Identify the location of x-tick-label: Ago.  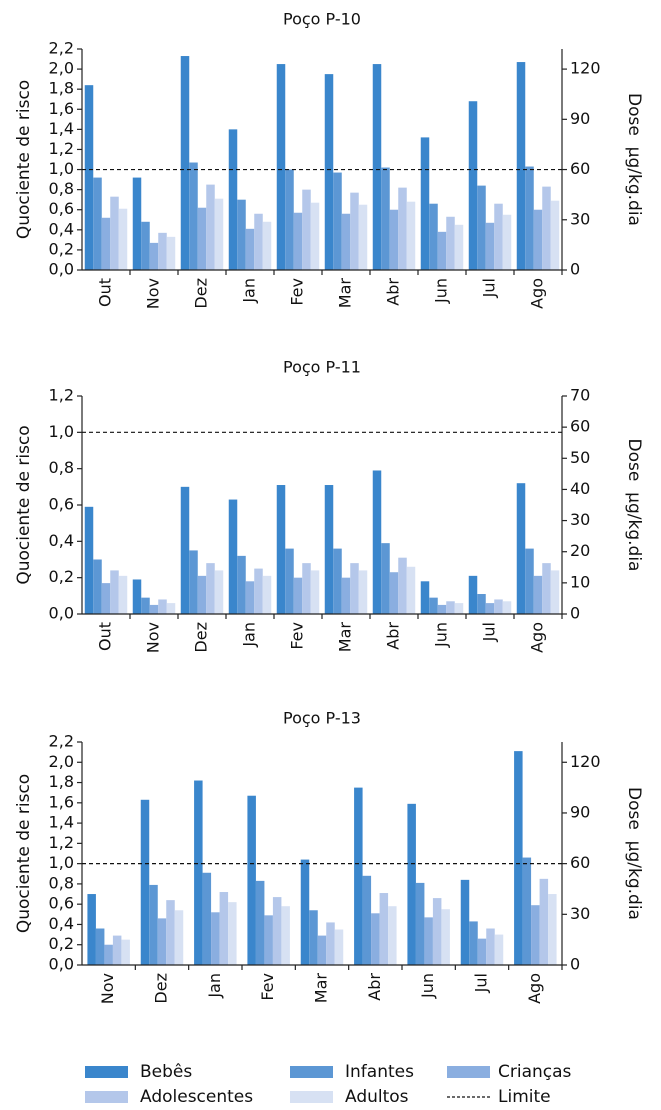
(537, 293).